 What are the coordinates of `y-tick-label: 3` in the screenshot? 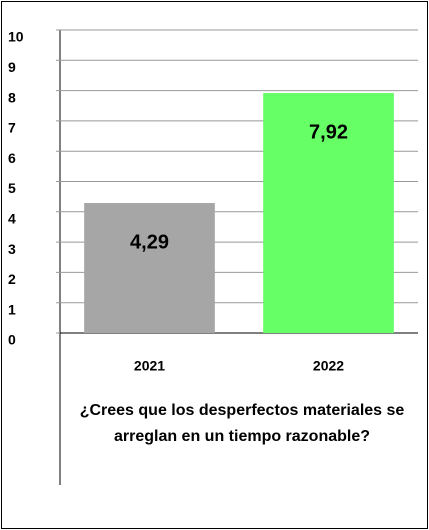 It's located at (12, 249).